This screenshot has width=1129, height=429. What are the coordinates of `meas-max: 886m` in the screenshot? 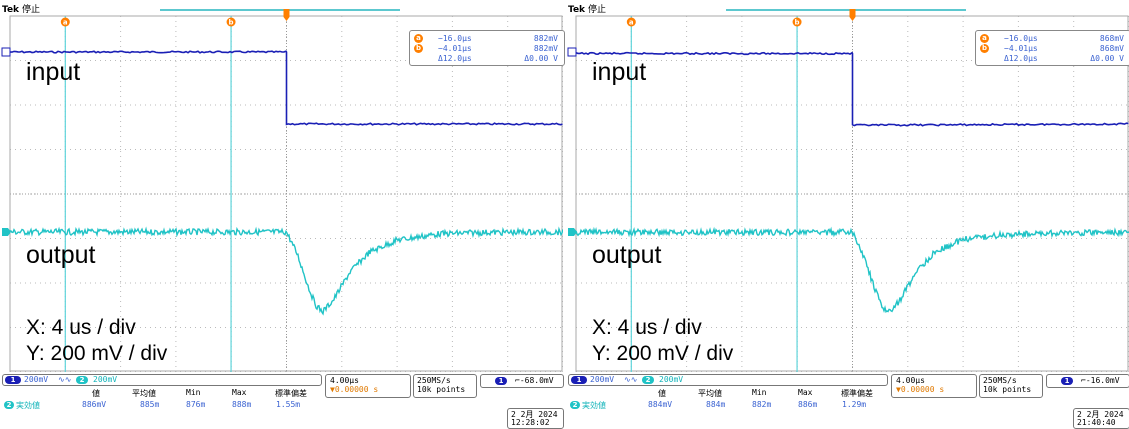 It's located at (808, 404).